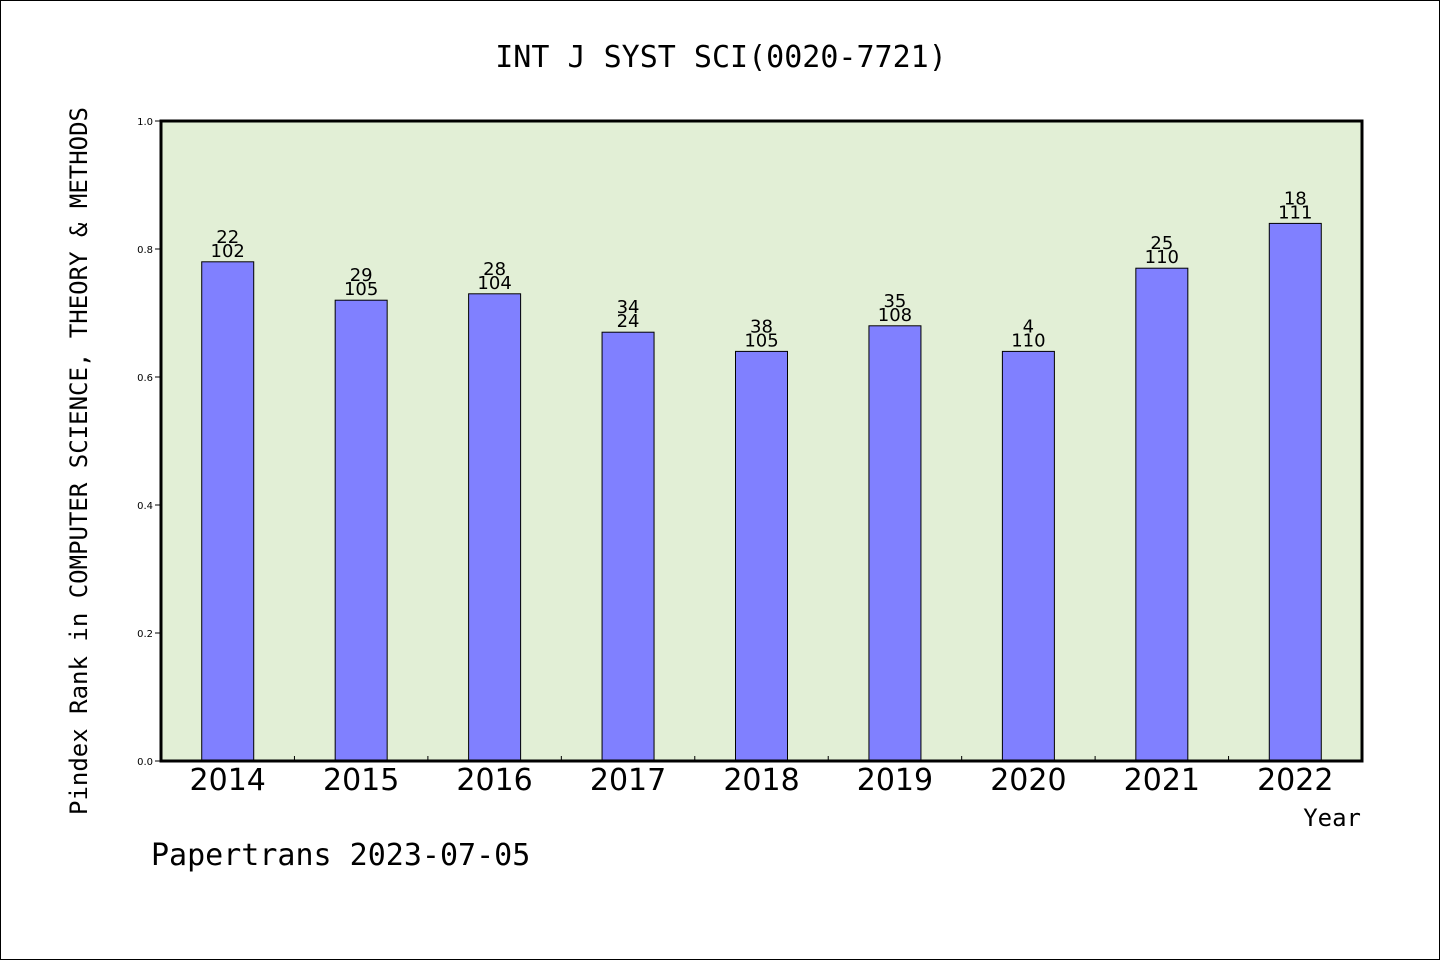  What do you see at coordinates (721, 57) in the screenshot?
I see `chart-title: INT J SYST SCI(0020-7721)` at bounding box center [721, 57].